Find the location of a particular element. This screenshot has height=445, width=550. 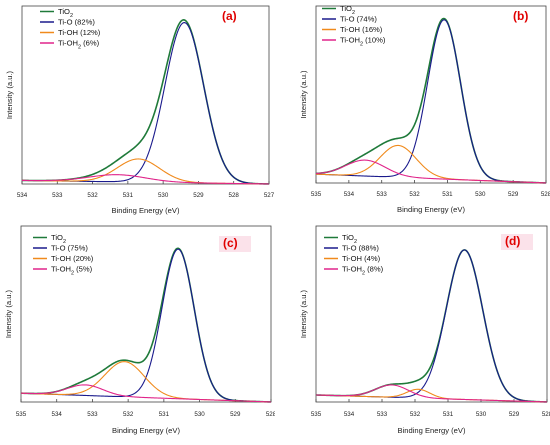

x-tick-label-d: 531 is located at coordinates (448, 414).